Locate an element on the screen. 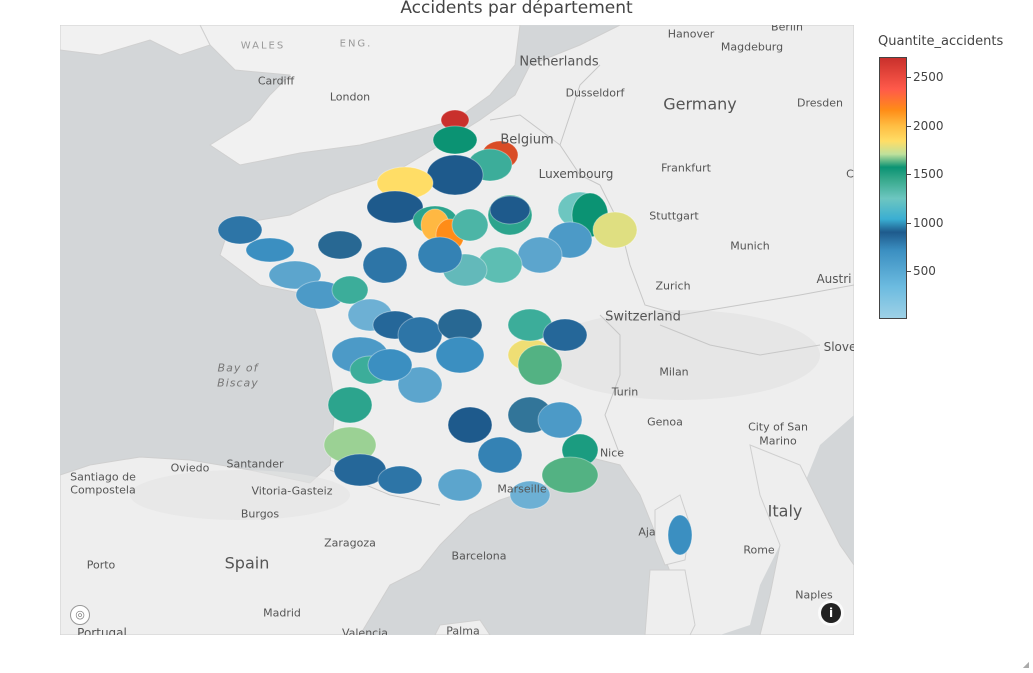 Image resolution: width=1033 pixels, height=673 pixels. map-label-rome: Rome is located at coordinates (759, 550).